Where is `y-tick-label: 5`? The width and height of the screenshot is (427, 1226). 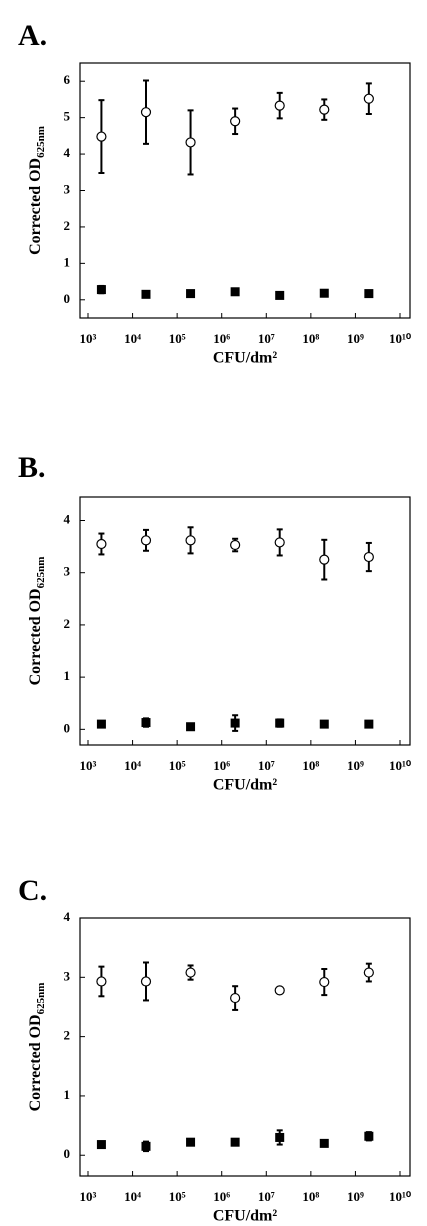
y-tick-label: 5 is located at coordinates (67, 116).